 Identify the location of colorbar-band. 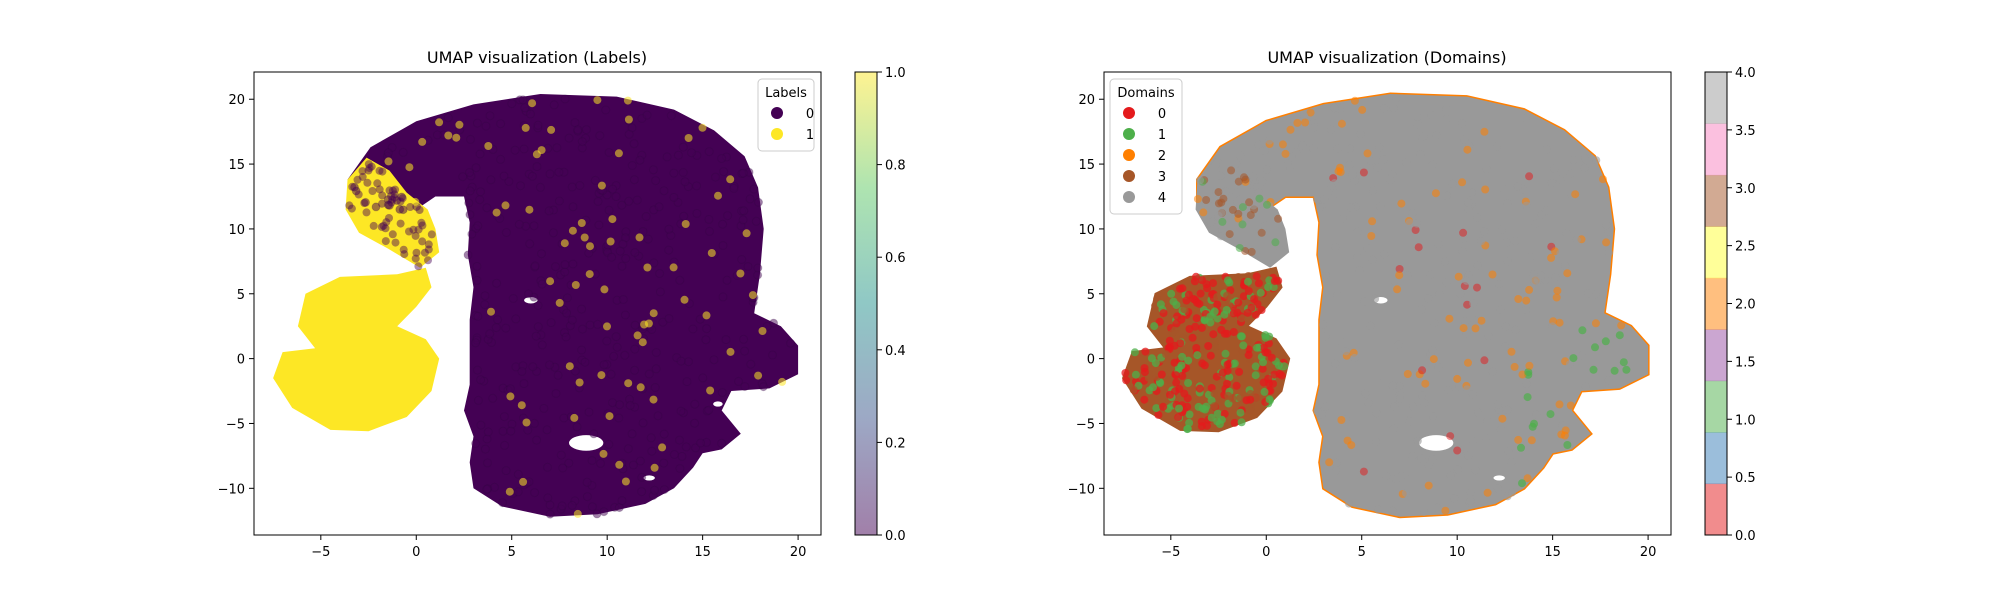
(1716, 355).